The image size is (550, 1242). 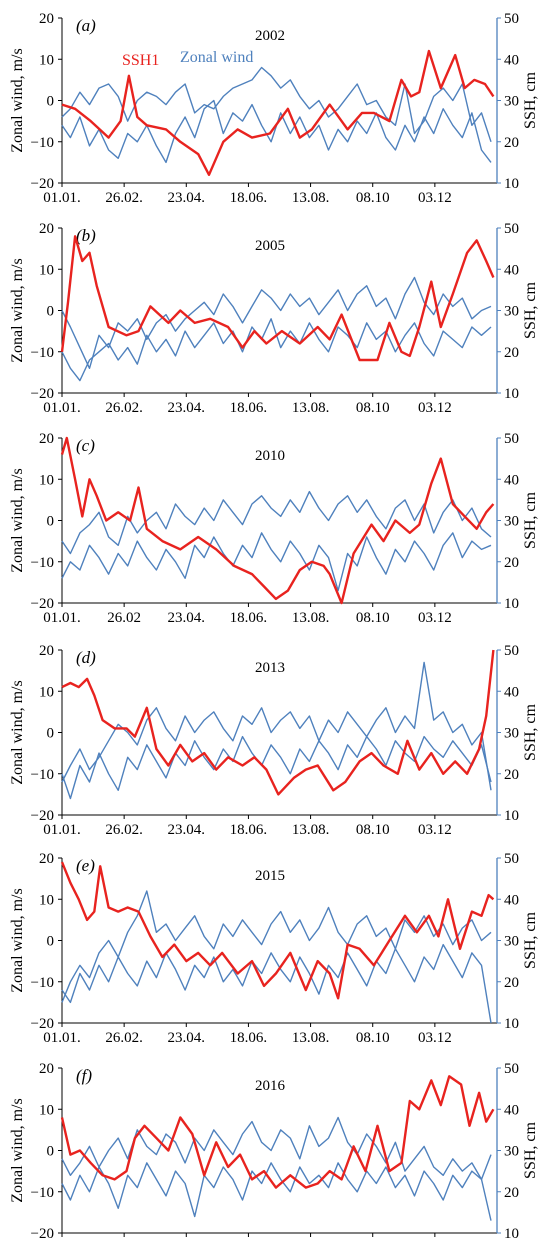 What do you see at coordinates (84, 1075) in the screenshot?
I see `panel-label: (f)` at bounding box center [84, 1075].